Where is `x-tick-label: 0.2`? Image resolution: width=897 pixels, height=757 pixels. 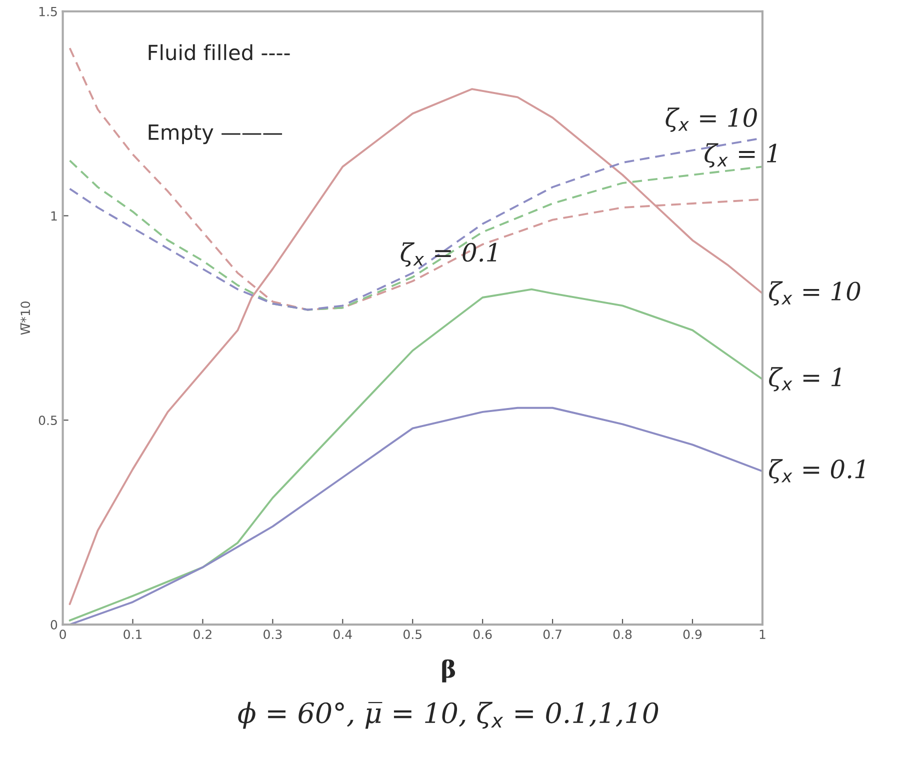
x-tick-label: 0.2 is located at coordinates (203, 635).